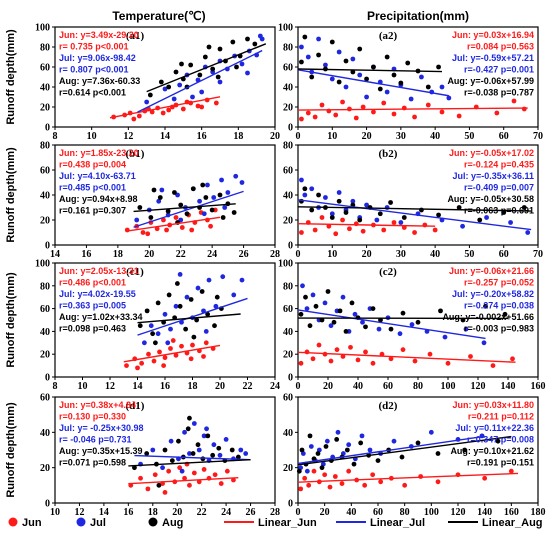  What do you see at coordinates (358, 386) in the screenshot?
I see `x-tick-label: 40` at bounding box center [358, 386].